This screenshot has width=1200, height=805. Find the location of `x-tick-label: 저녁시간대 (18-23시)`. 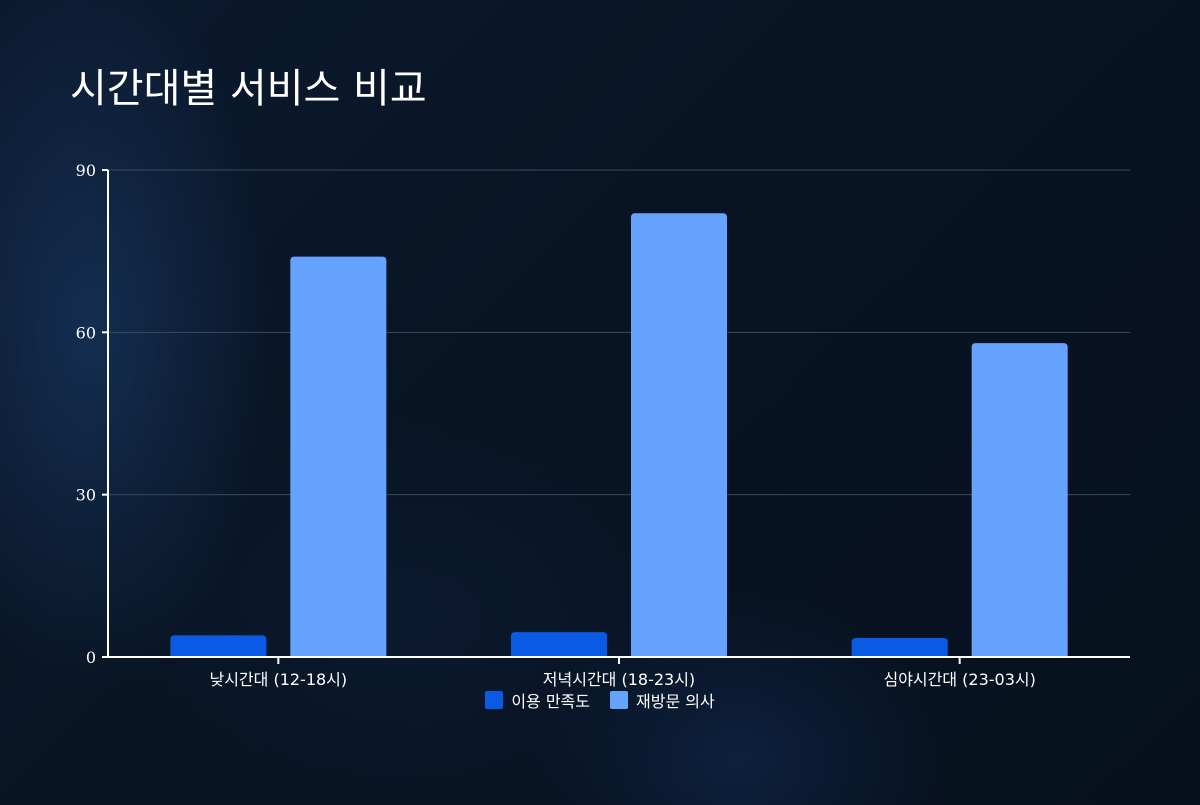

x-tick-label: 저녁시간대 (18-23시) is located at coordinates (619, 679).